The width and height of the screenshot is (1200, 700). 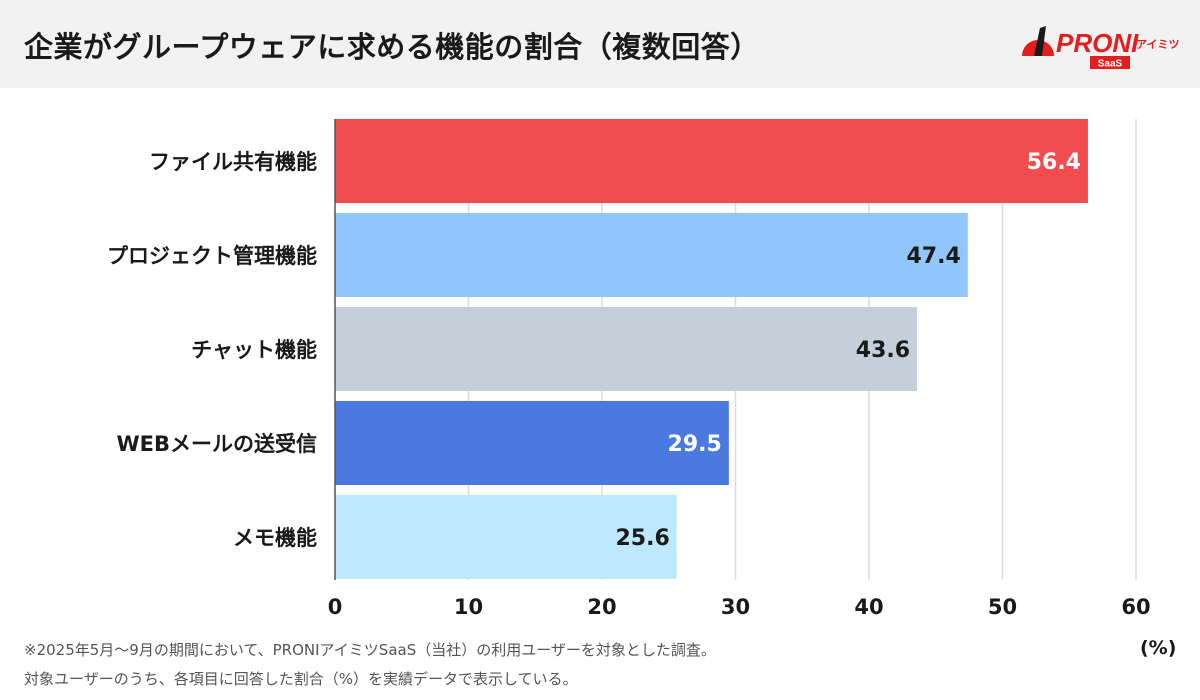 I want to click on category-label: プロジェクト管理機能, so click(x=212, y=256).